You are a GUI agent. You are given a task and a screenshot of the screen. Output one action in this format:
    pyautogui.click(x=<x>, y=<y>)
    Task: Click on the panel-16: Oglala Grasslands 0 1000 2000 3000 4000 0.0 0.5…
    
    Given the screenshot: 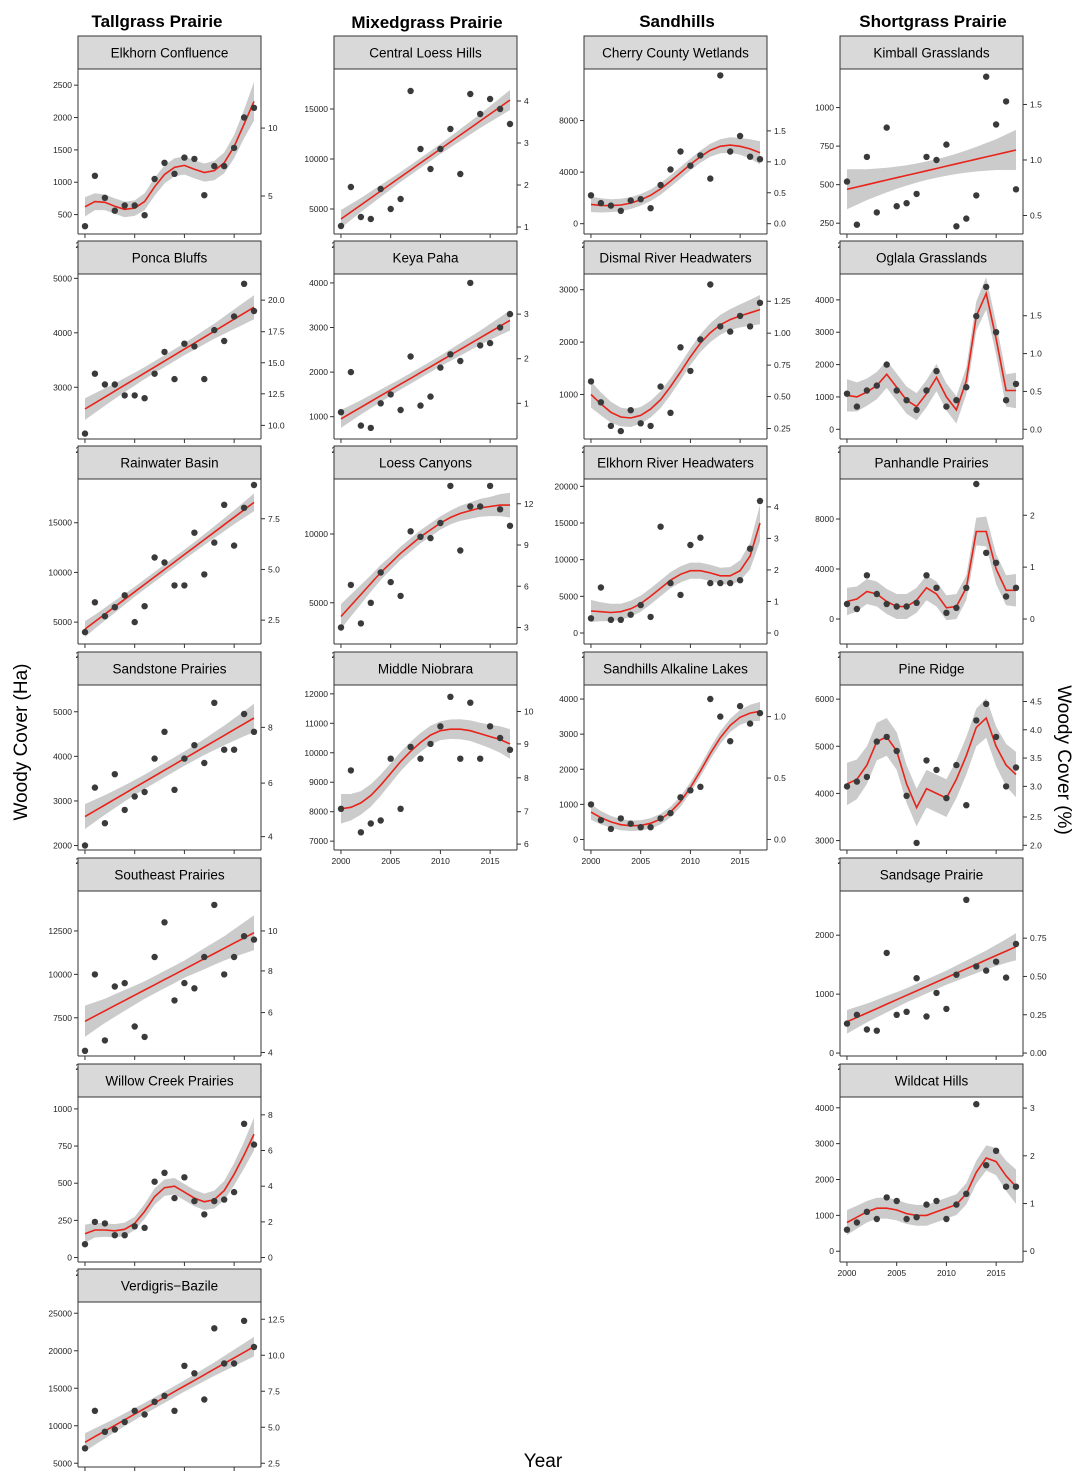 What is the action you would take?
    pyautogui.click(x=928, y=347)
    